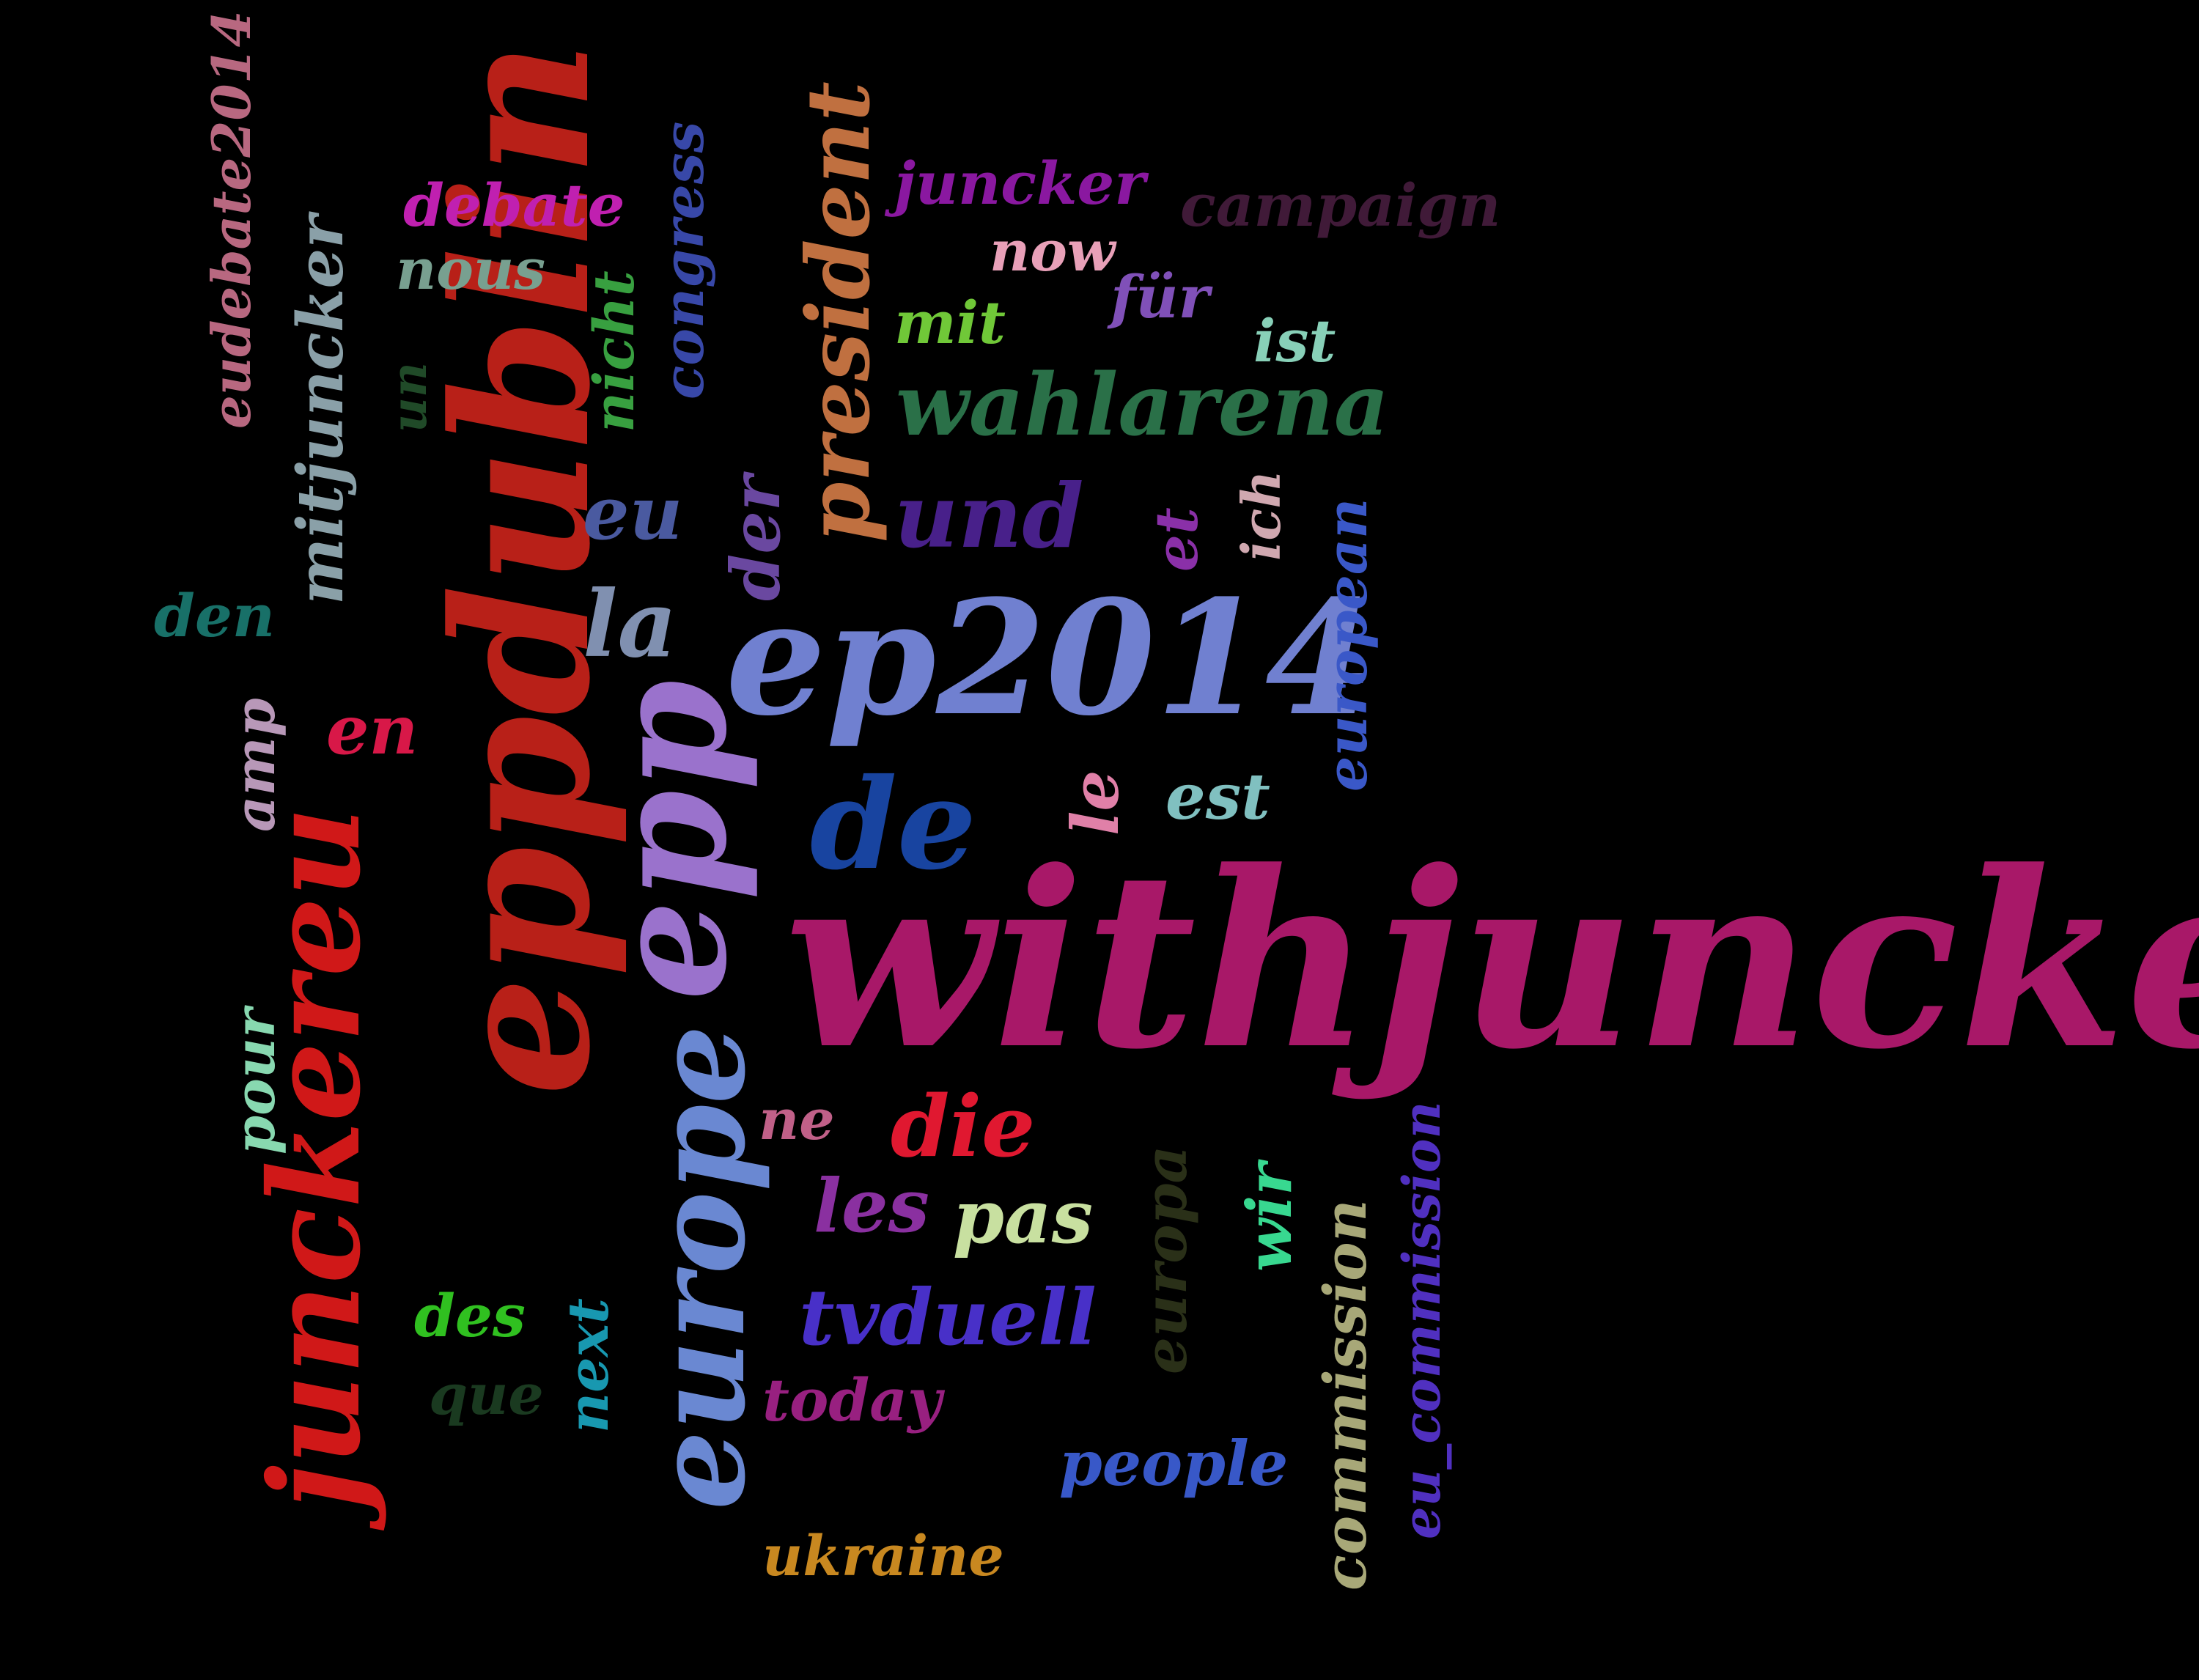  What do you see at coordinates (852, 1400) in the screenshot?
I see `word-today: today` at bounding box center [852, 1400].